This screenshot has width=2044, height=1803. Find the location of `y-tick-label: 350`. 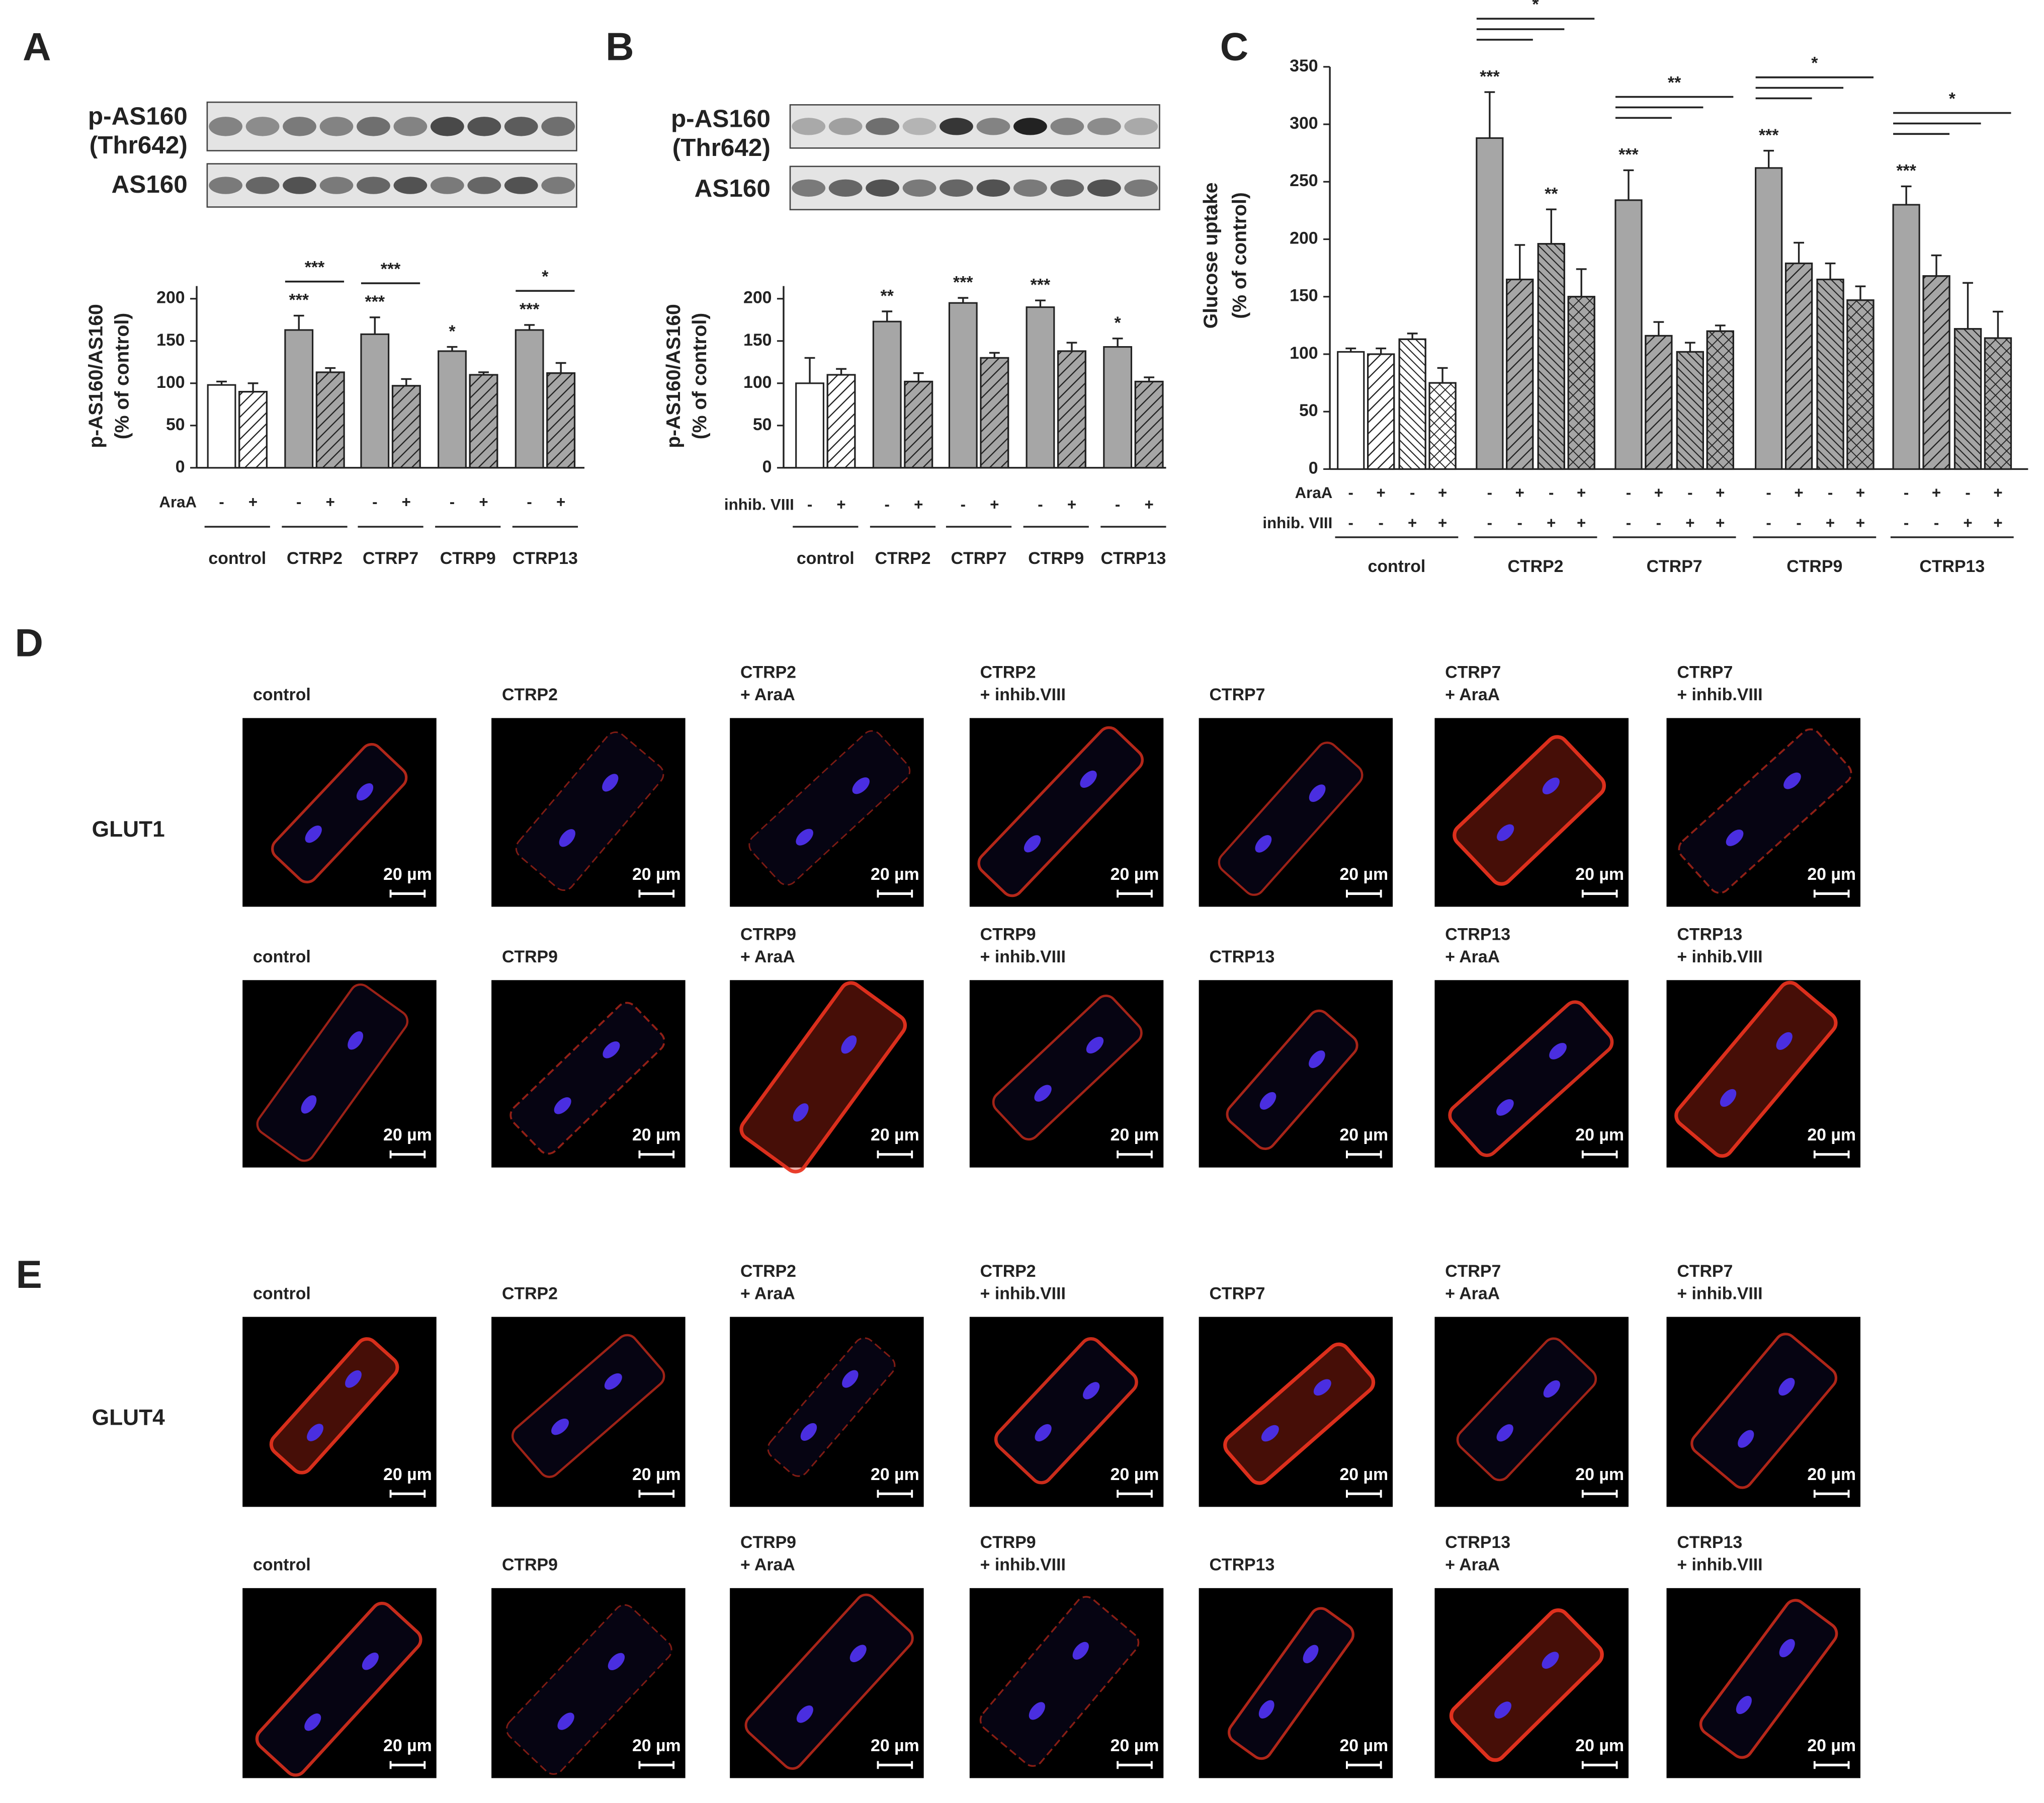

y-tick-label: 350 is located at coordinates (1304, 65).